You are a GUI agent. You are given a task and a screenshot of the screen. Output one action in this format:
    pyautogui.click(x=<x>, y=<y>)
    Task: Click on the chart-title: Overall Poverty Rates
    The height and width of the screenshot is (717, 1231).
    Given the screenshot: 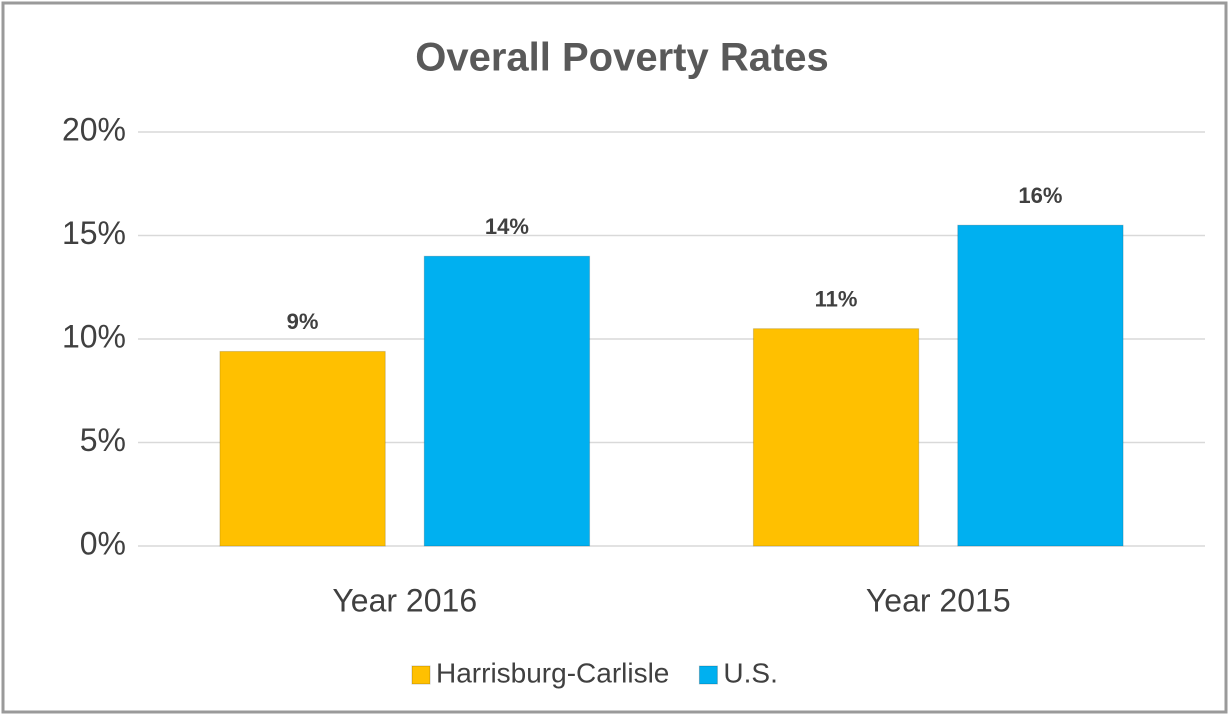 What is the action you would take?
    pyautogui.click(x=622, y=58)
    